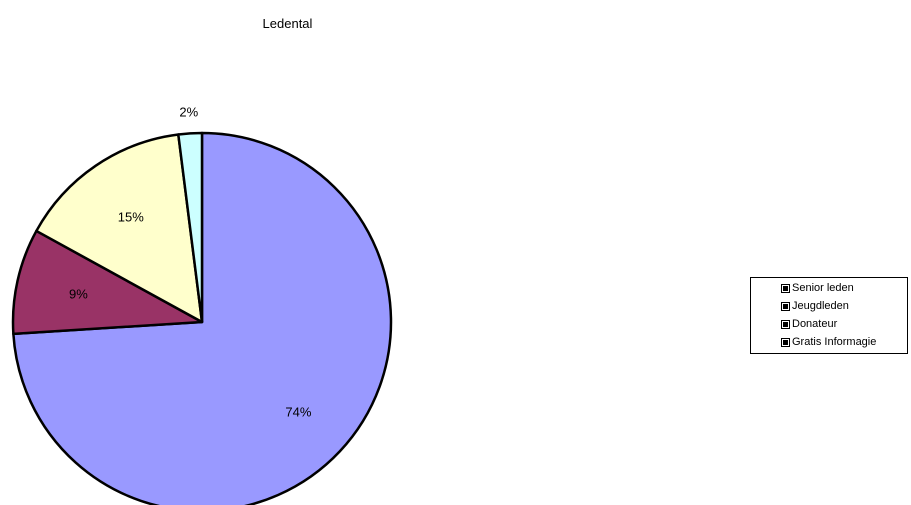  Describe the element at coordinates (815, 324) in the screenshot. I see `legend-label: Donateur` at that location.